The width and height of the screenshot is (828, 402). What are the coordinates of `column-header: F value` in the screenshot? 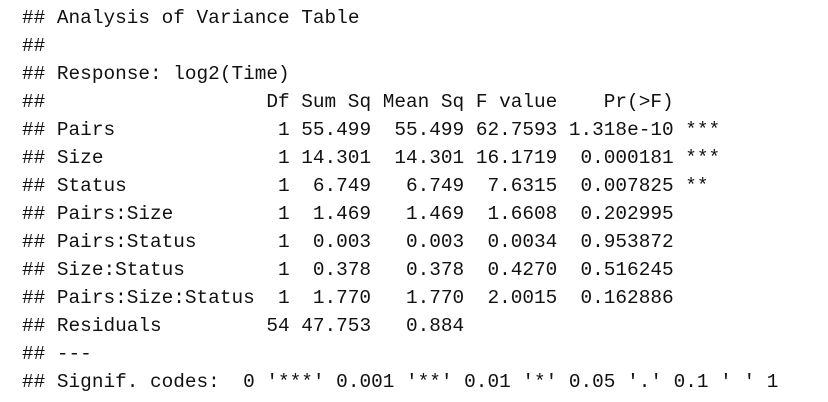 It's located at (516, 102).